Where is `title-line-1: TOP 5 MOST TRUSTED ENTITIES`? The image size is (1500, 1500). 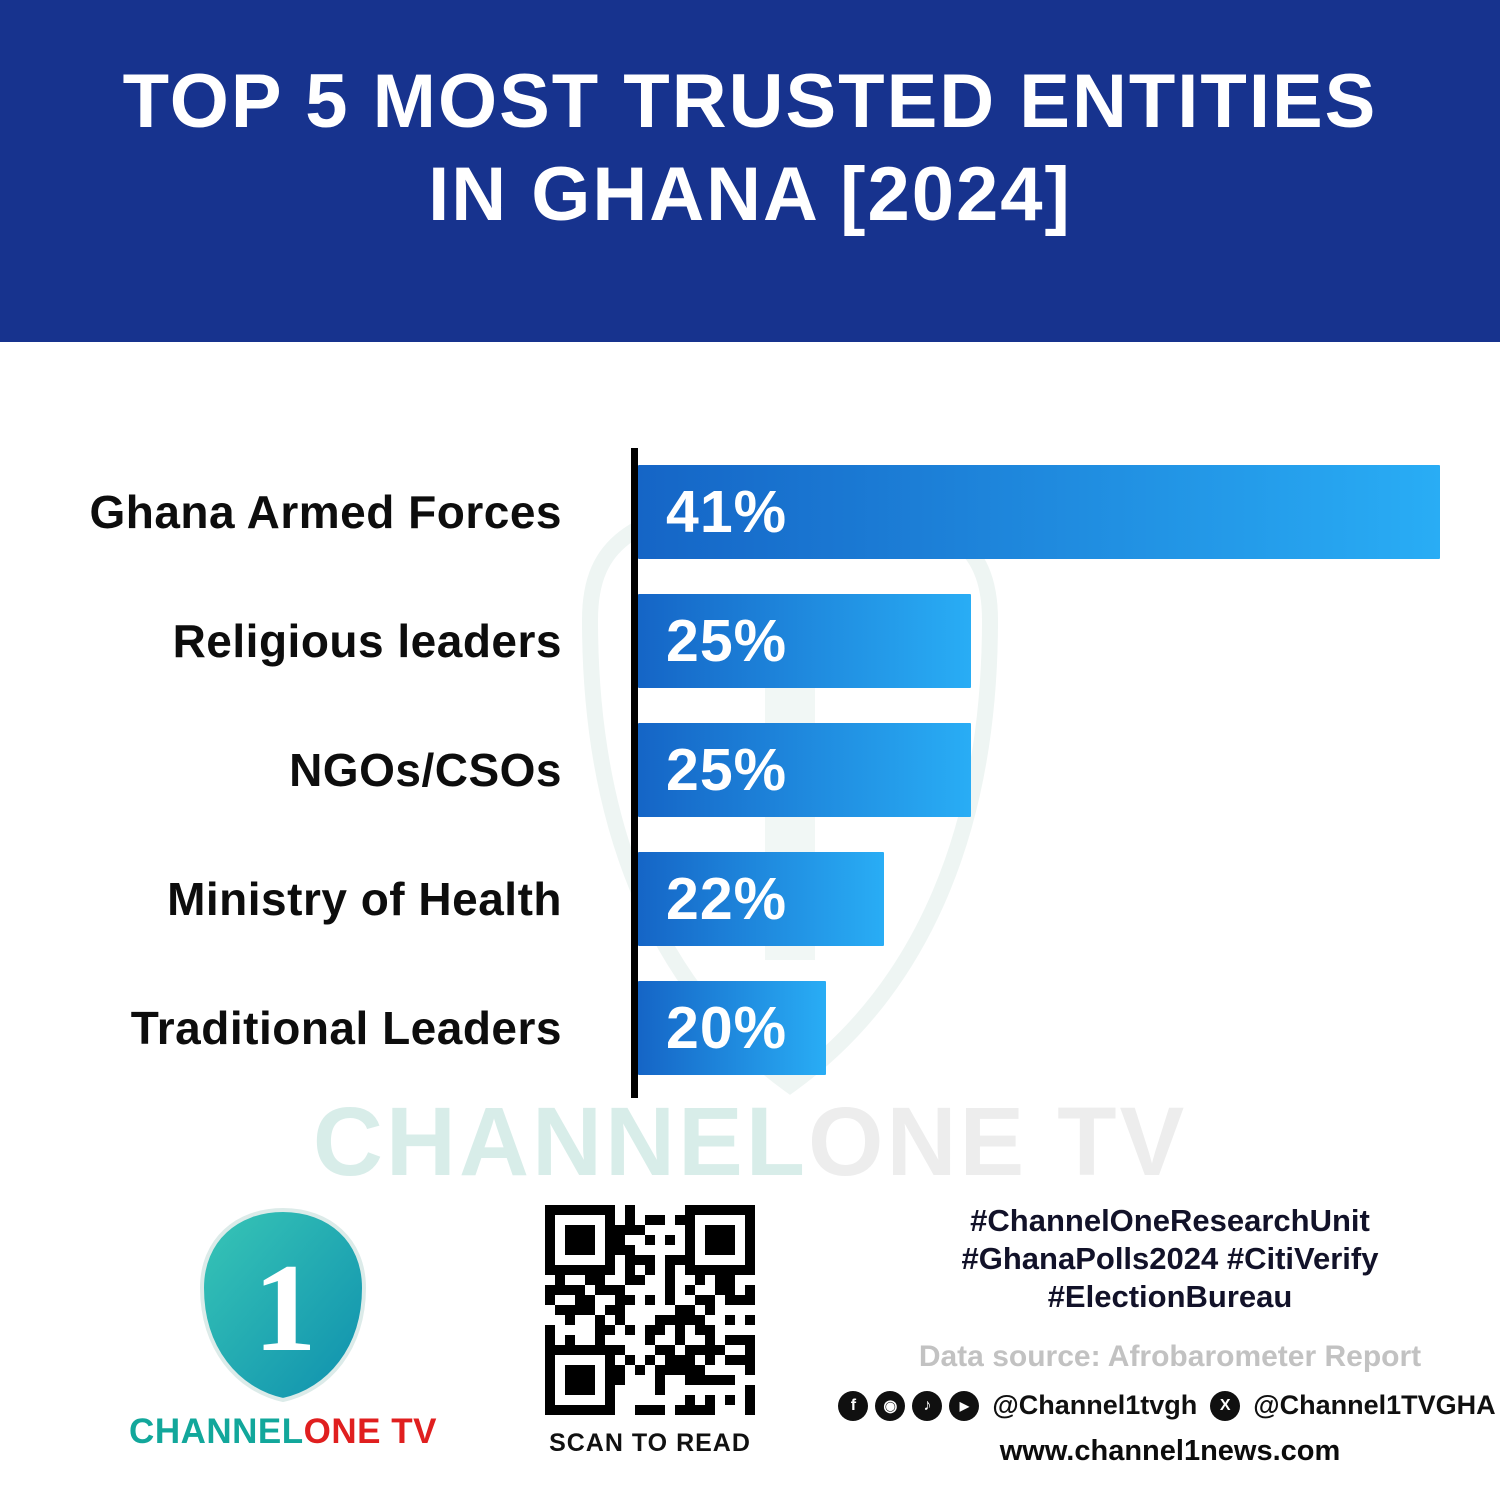 title-line-1: TOP 5 MOST TRUSTED ENTITIES is located at coordinates (750, 101).